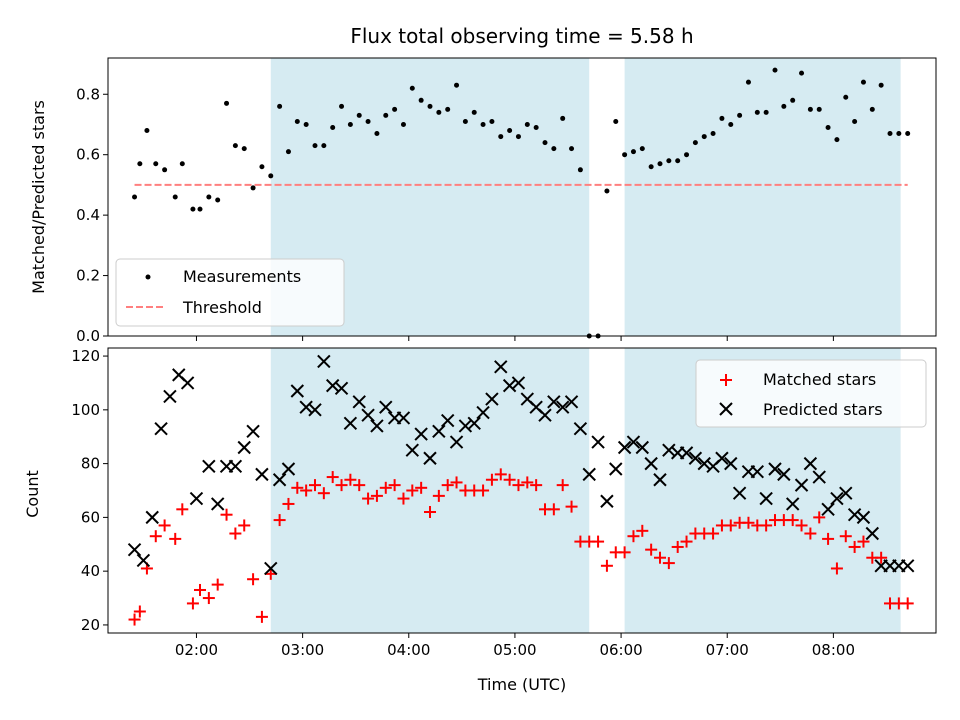  What do you see at coordinates (833, 650) in the screenshot?
I see `bottom-xtick-label-6: 08:00` at bounding box center [833, 650].